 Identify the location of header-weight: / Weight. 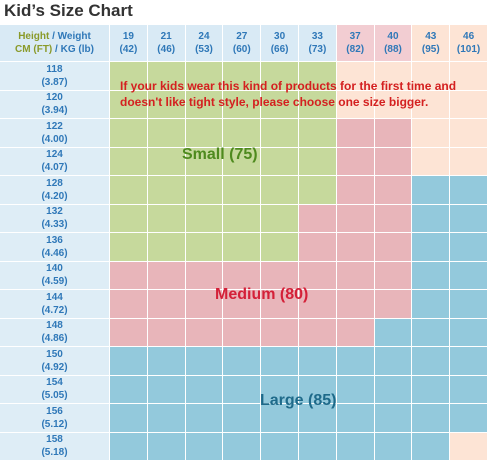
(71, 36).